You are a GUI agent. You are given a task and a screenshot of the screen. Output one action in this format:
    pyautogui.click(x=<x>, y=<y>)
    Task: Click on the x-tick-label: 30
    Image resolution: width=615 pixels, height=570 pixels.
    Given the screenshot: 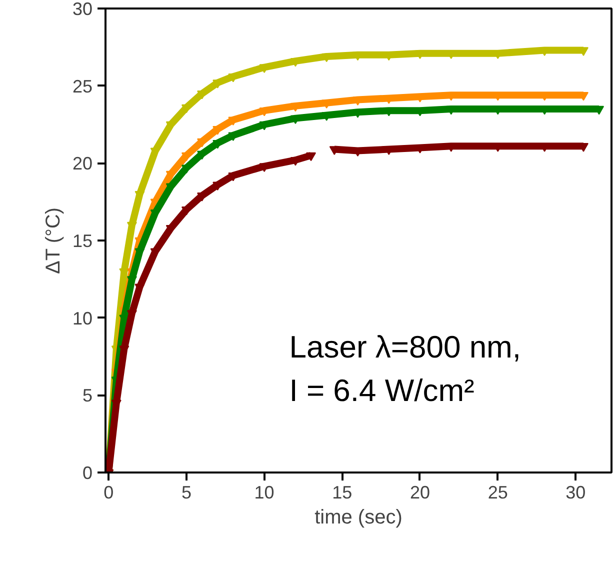 What is the action you would take?
    pyautogui.click(x=576, y=492)
    